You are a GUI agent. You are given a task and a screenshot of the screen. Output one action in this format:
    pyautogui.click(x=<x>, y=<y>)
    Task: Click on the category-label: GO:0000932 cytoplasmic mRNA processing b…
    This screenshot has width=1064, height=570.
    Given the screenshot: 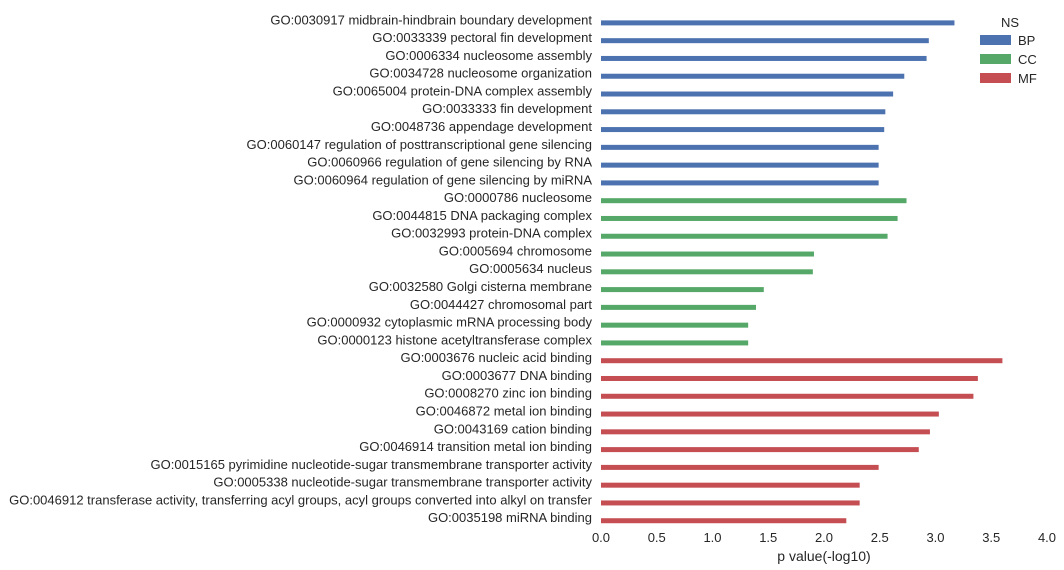 What is the action you would take?
    pyautogui.click(x=450, y=322)
    